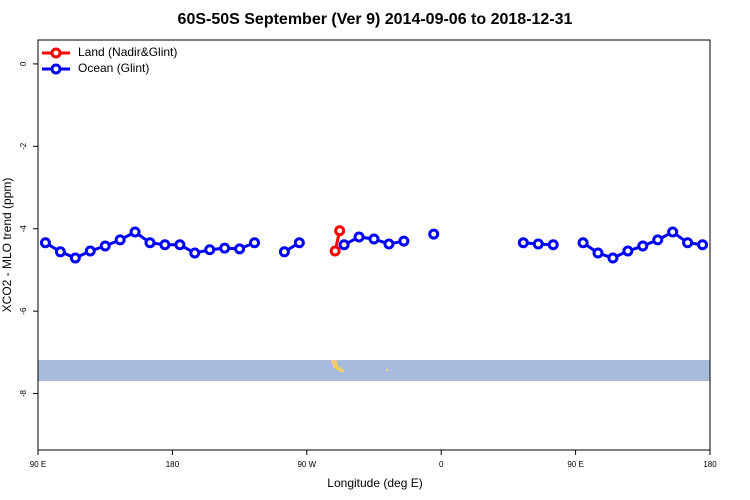 The width and height of the screenshot is (750, 500). Describe the element at coordinates (23, 63) in the screenshot. I see `y-tick-label: 0` at that location.